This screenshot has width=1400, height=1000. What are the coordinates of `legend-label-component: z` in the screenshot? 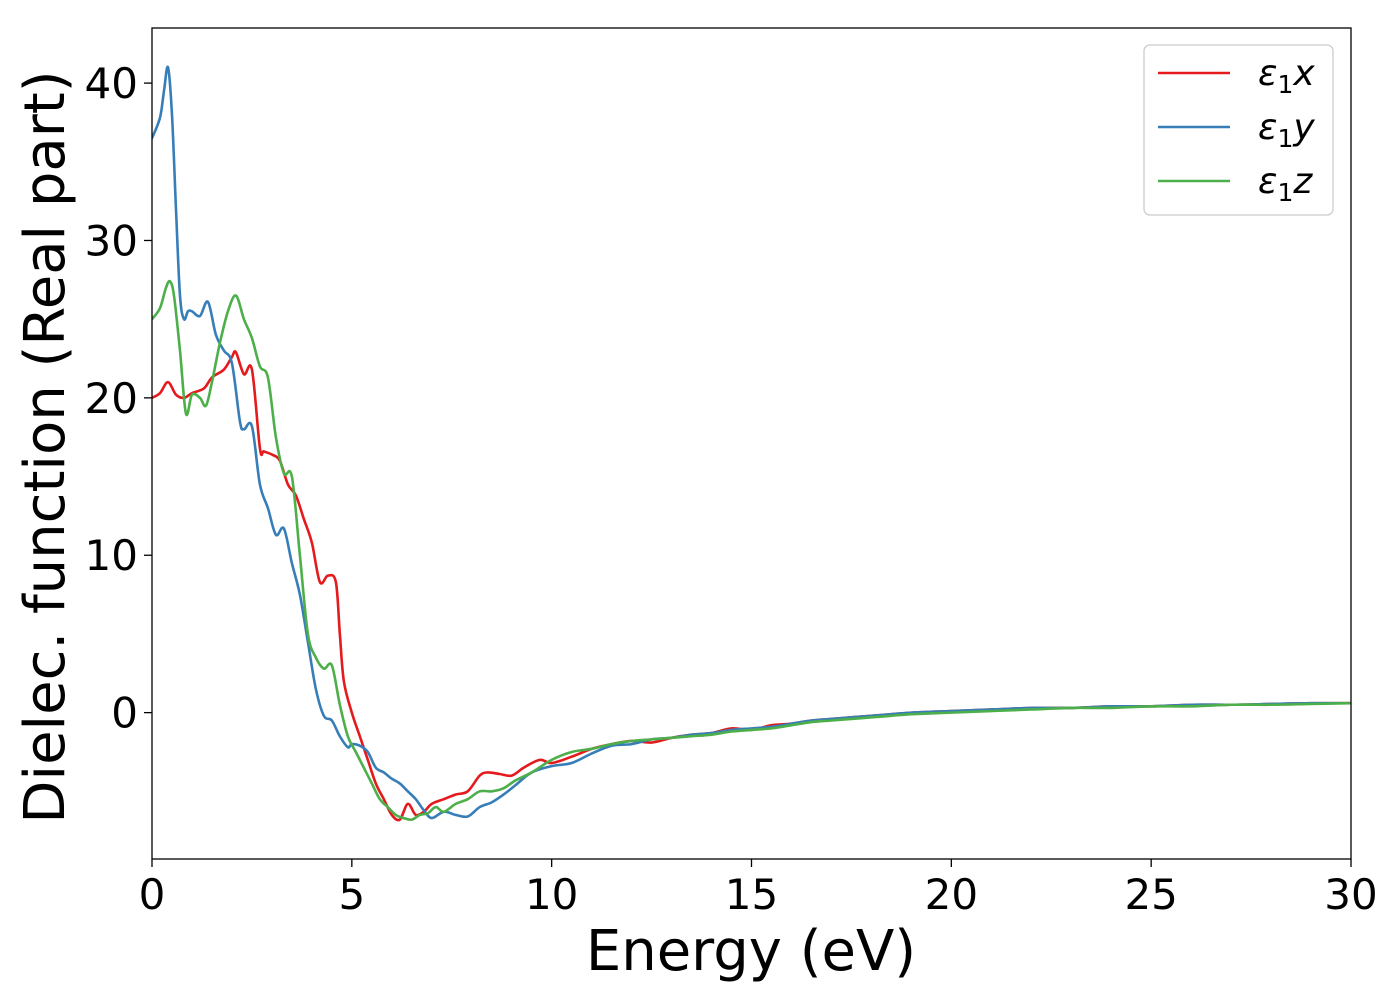 It's located at (1302, 181).